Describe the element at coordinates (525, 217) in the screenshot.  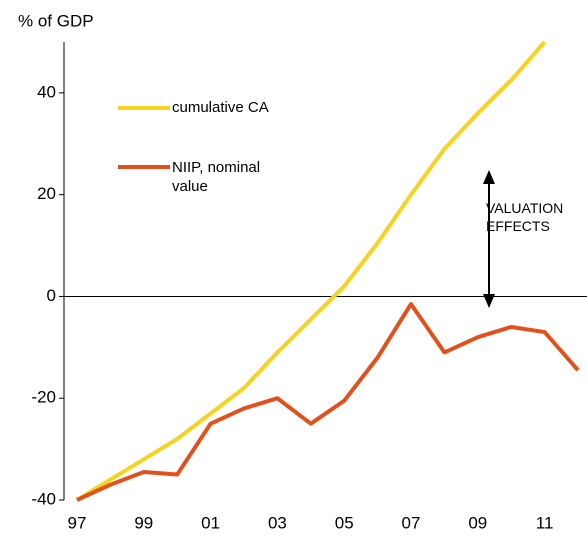
I see `annotation: VALUATION EFFECTS` at that location.